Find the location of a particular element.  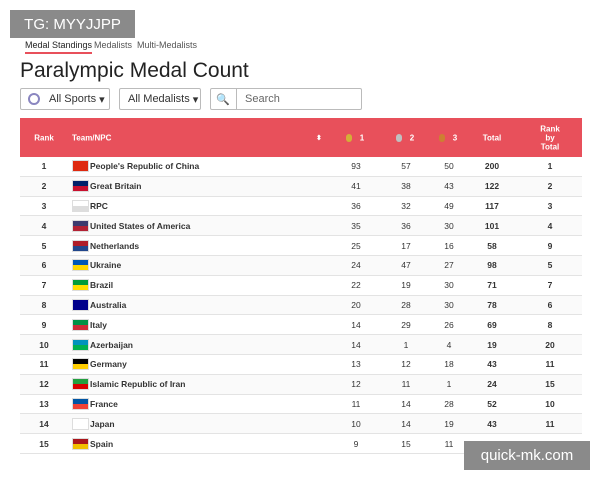

sport-filter: All Sports ▾ is located at coordinates (65, 99).